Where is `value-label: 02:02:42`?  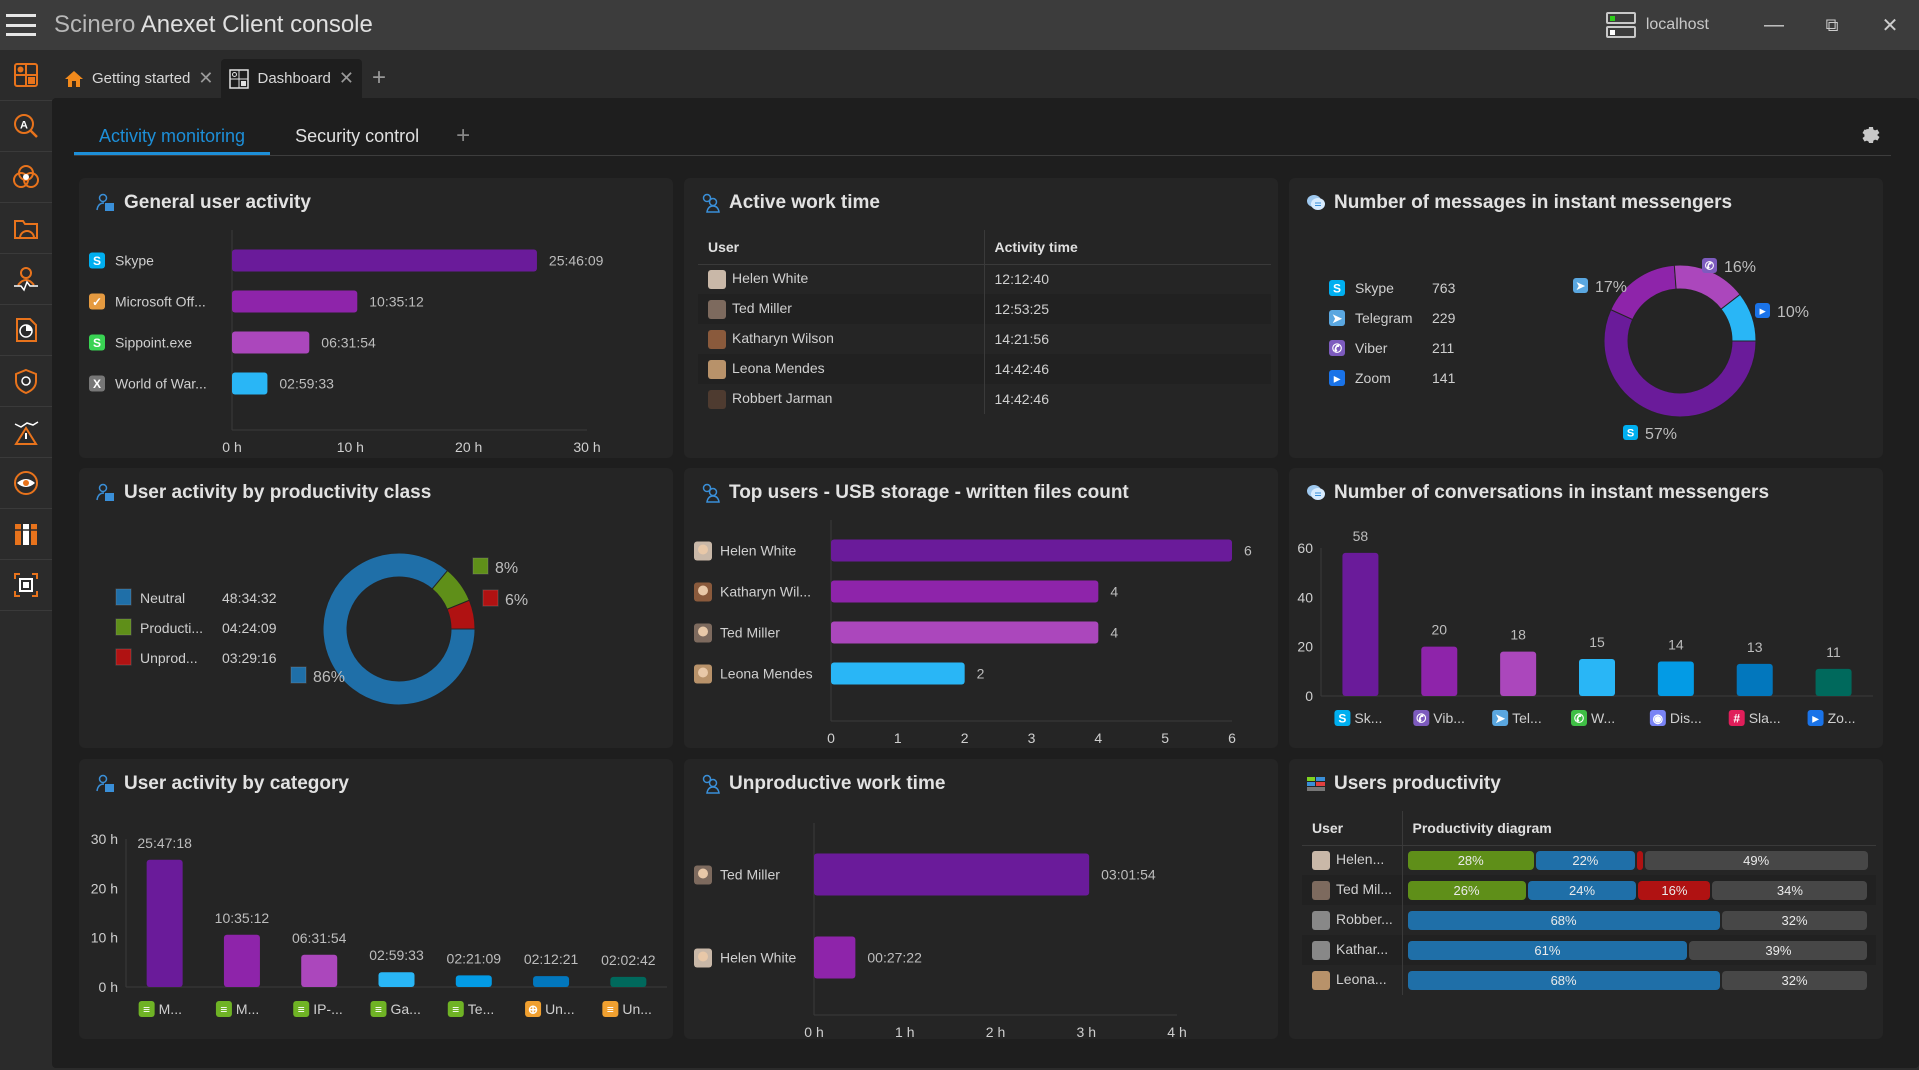 value-label: 02:02:42 is located at coordinates (628, 960).